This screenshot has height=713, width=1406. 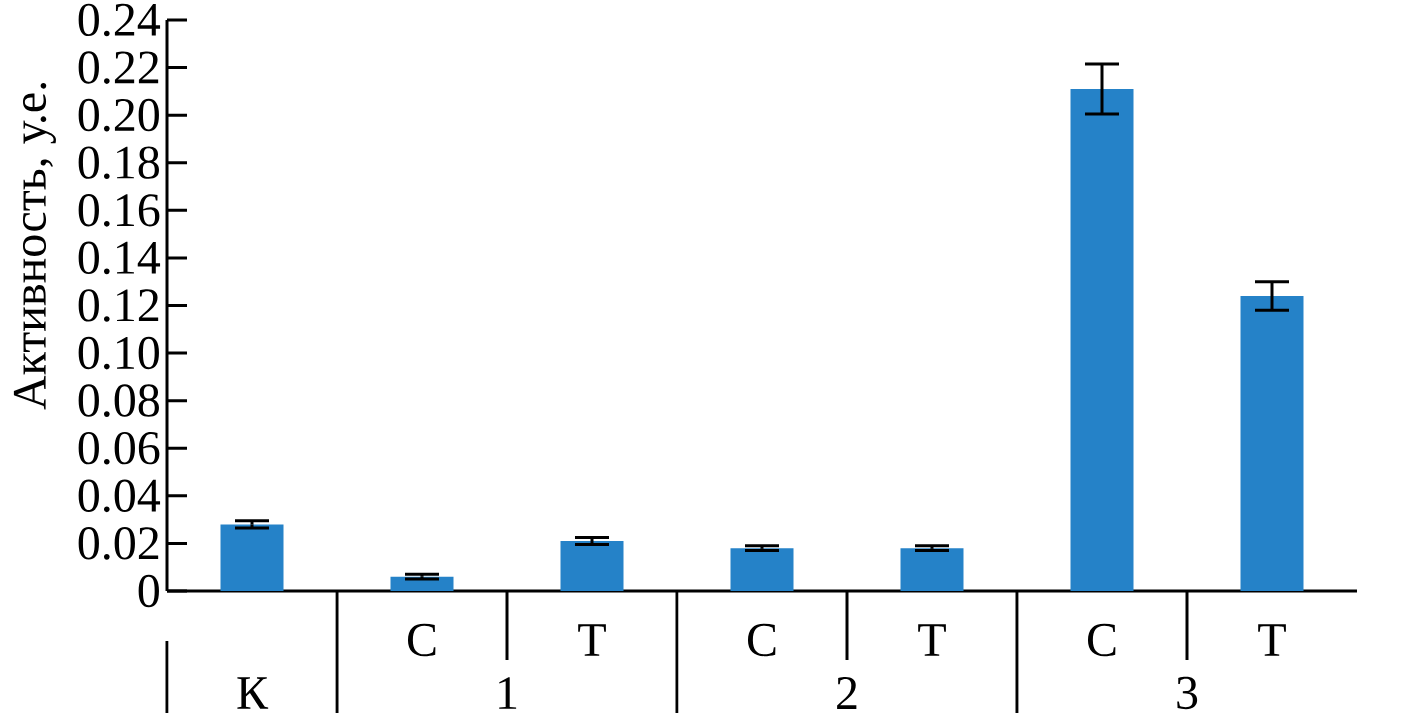 What do you see at coordinates (119, 258) in the screenshot?
I see `y-tick-label: 0.14` at bounding box center [119, 258].